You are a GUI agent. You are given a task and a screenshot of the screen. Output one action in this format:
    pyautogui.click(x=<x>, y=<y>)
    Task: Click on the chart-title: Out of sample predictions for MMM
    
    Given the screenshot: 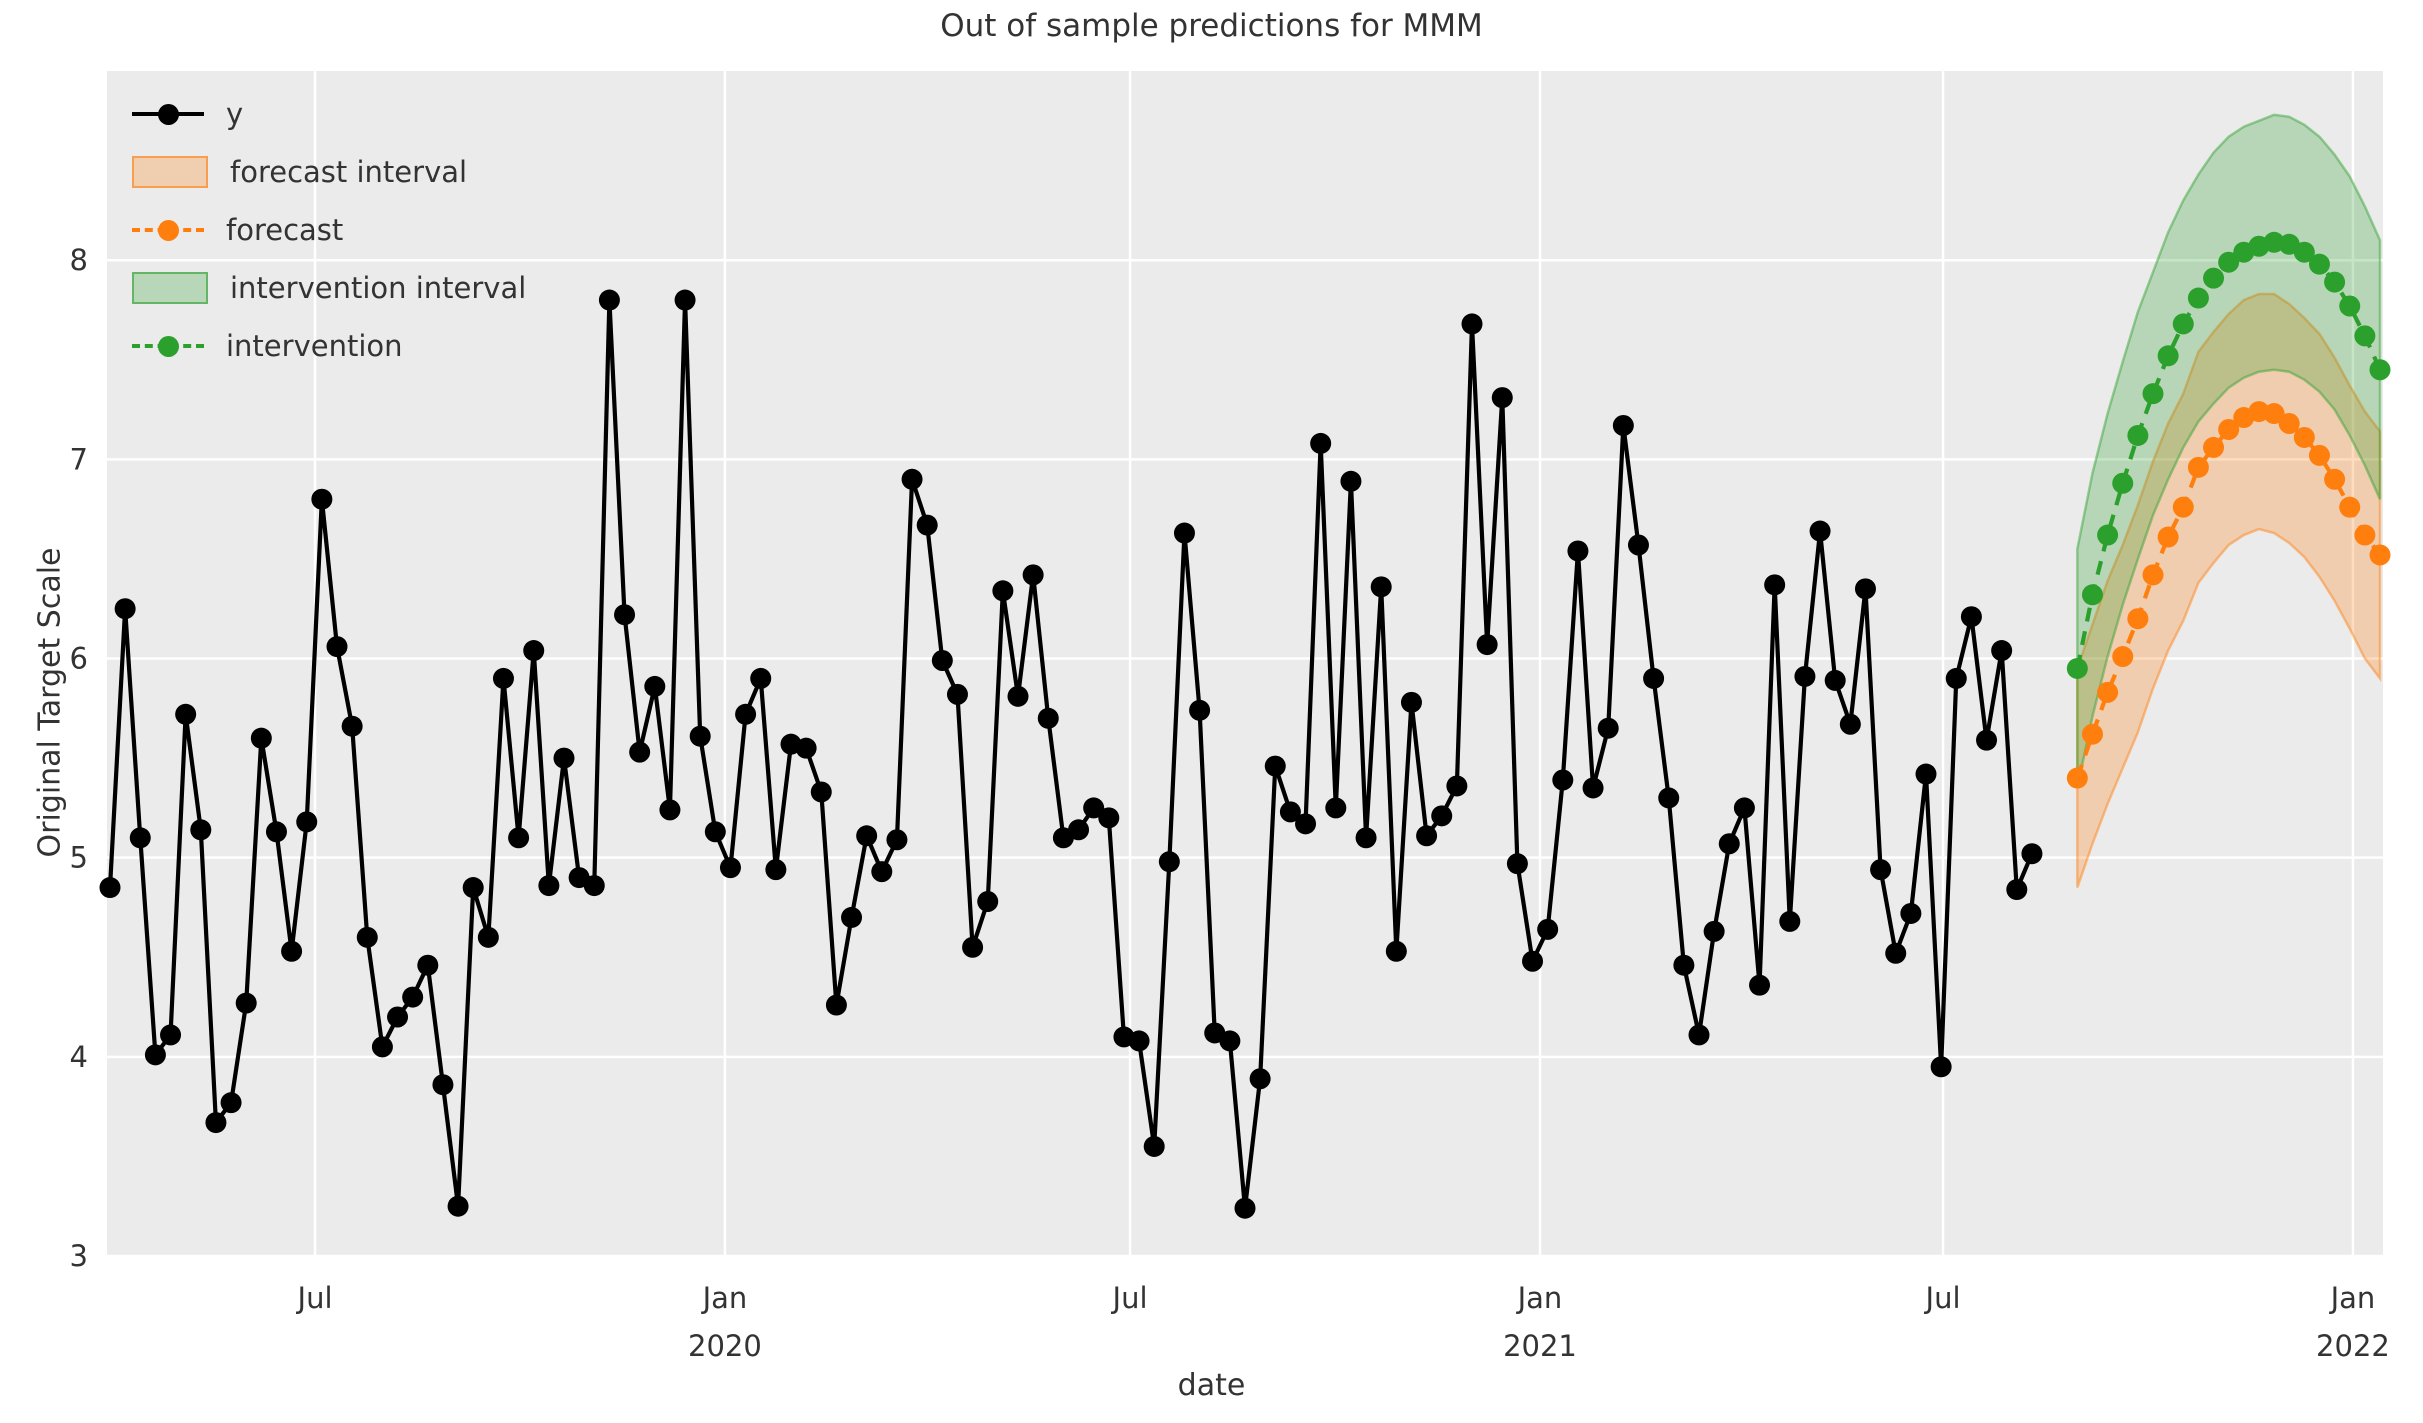 What is the action you would take?
    pyautogui.click(x=1211, y=26)
    